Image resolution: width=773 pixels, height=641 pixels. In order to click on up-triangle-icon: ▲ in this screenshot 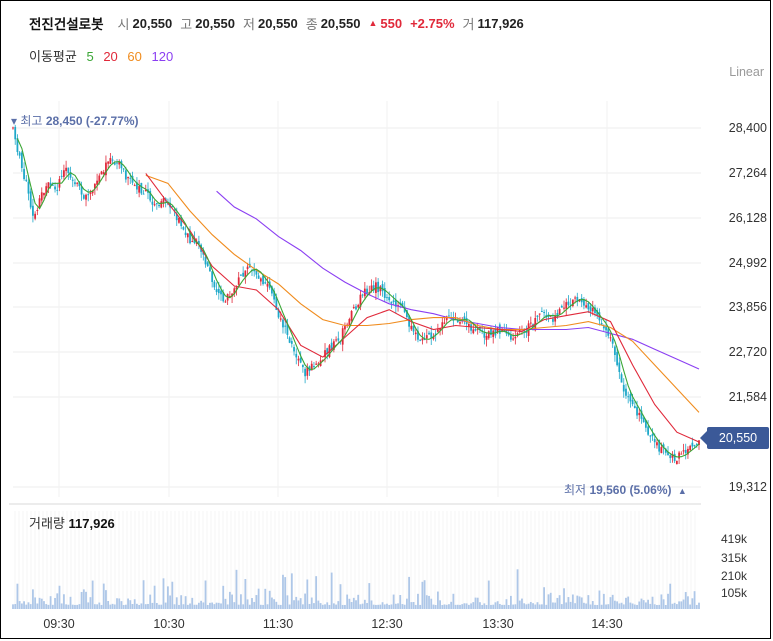, I will do `click(682, 491)`.